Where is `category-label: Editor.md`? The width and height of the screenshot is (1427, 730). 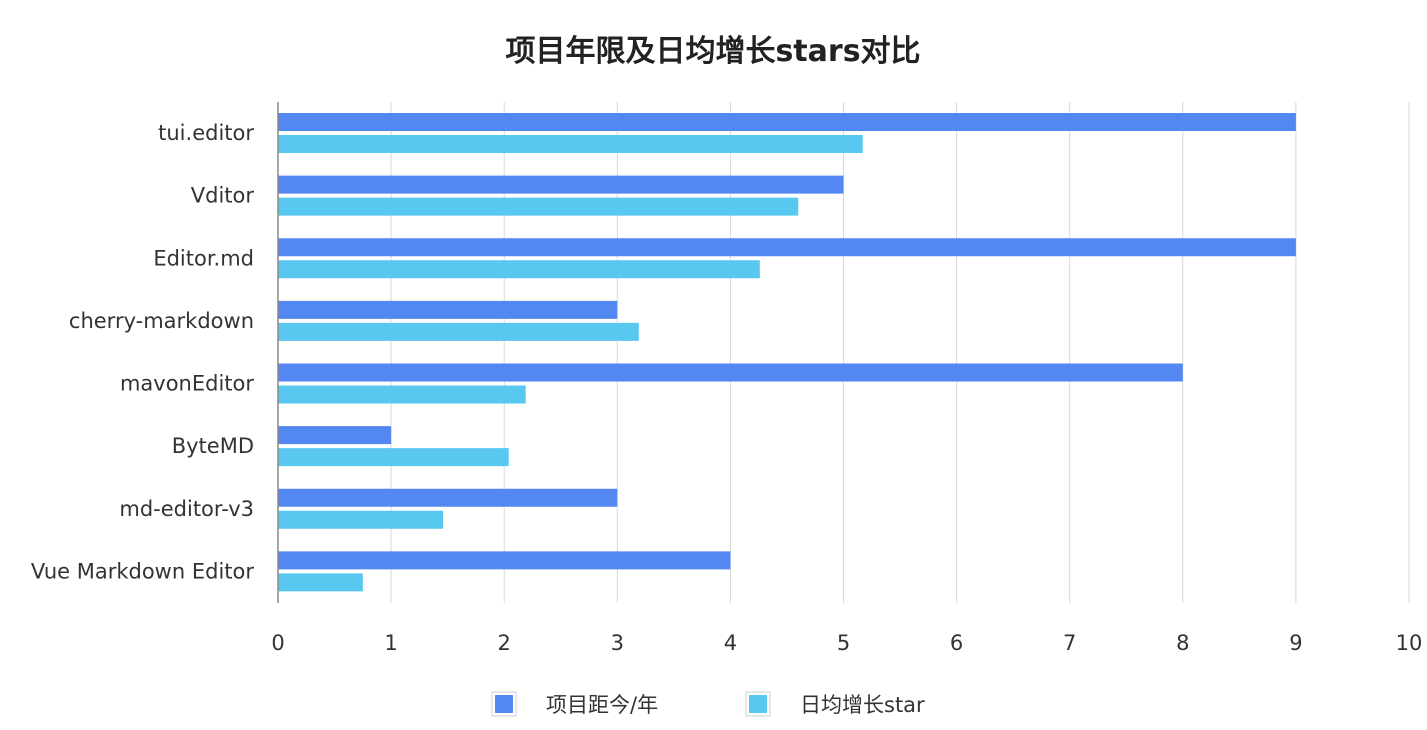
category-label: Editor.md is located at coordinates (203, 258).